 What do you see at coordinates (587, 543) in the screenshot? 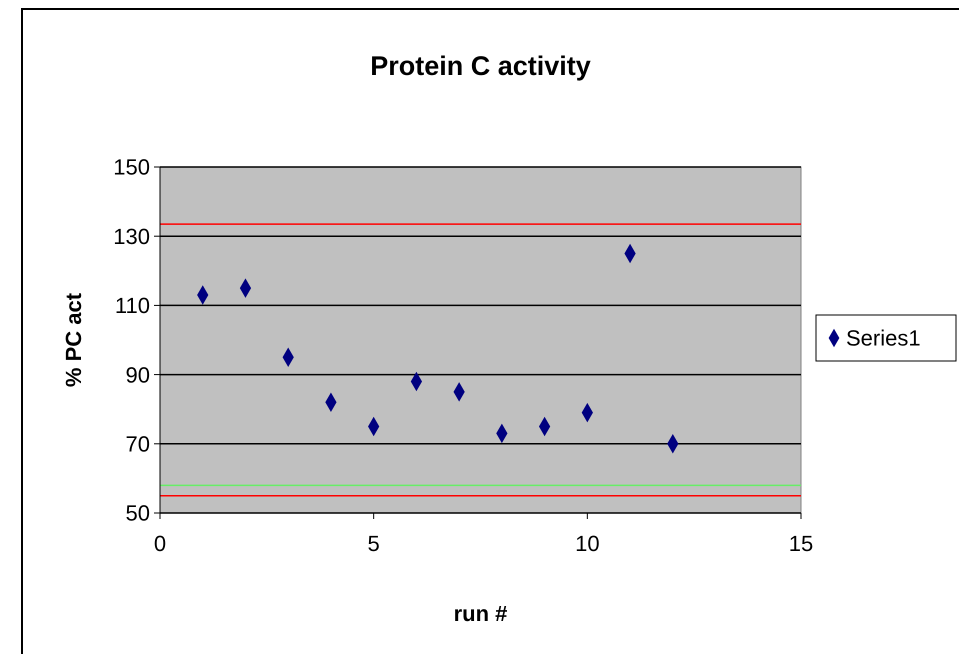
I see `x-tick-label: 10` at bounding box center [587, 543].